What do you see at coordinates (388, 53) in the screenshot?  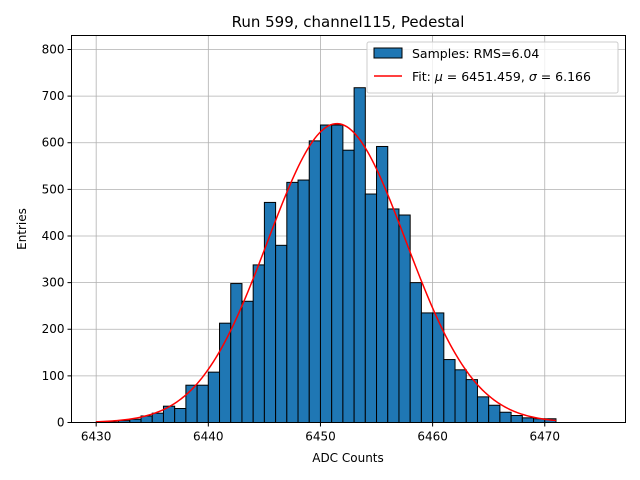 I see `legend-samples-swatch` at bounding box center [388, 53].